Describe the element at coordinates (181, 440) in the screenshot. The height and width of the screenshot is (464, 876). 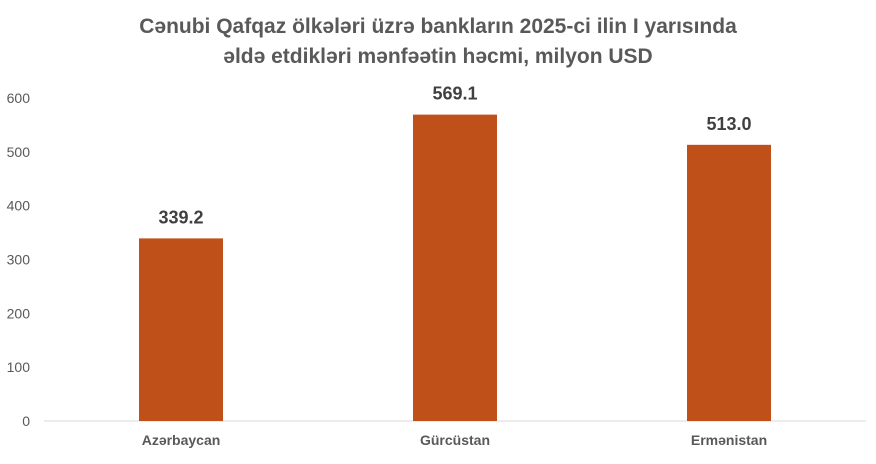
I see `x-tick-label: Azərbaycan` at that location.